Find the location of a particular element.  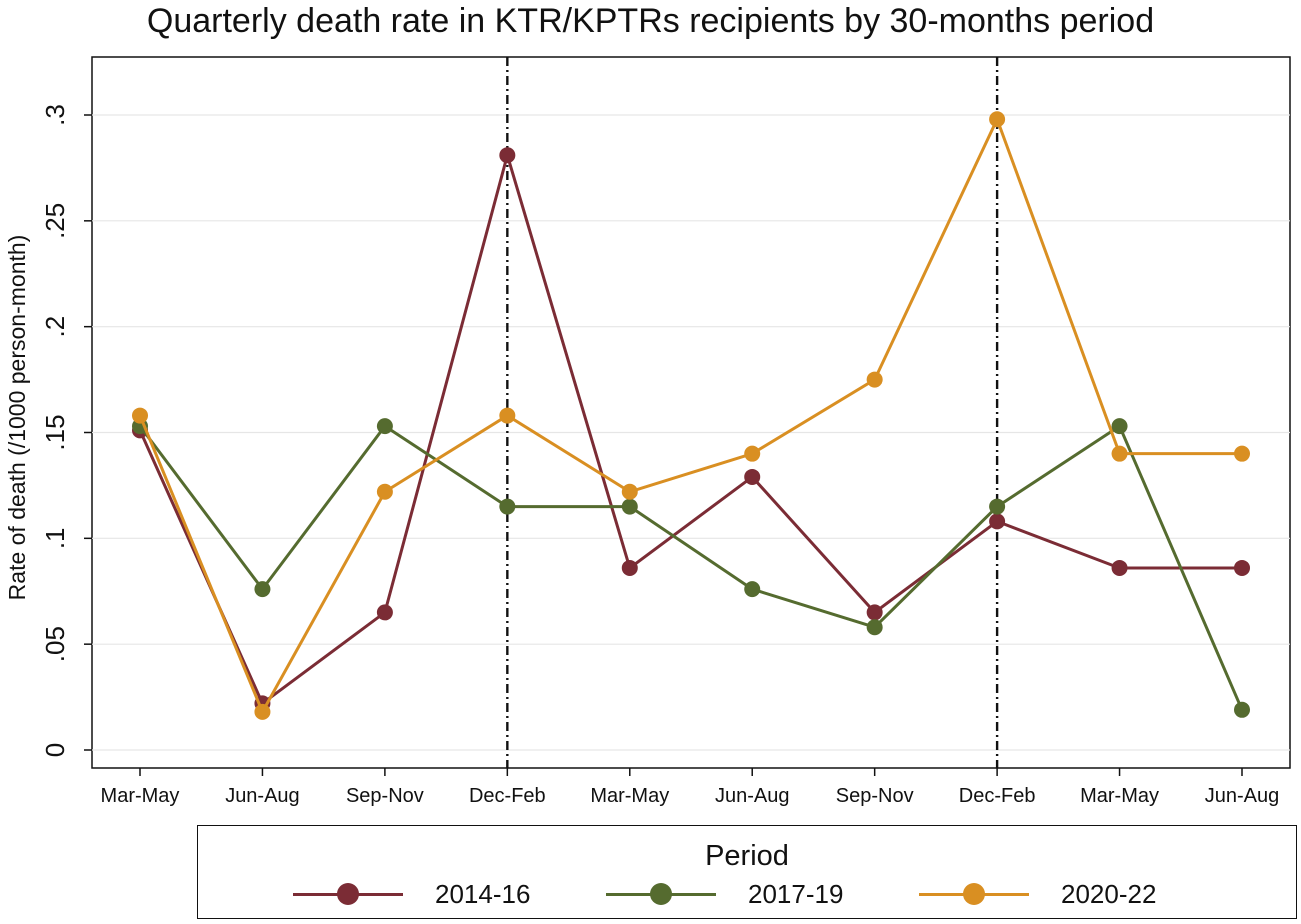

x-tick-label-2: Sep-Nov is located at coordinates (385, 796).